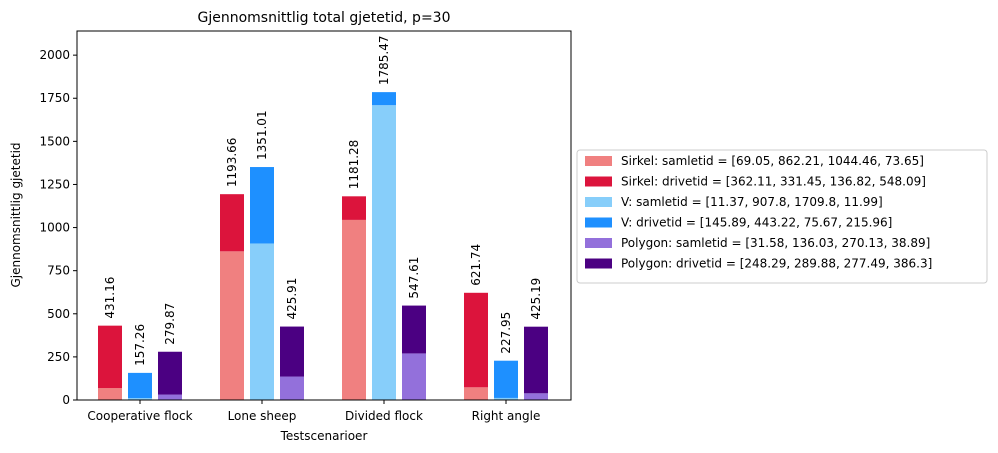 The width and height of the screenshot is (998, 453). What do you see at coordinates (54, 184) in the screenshot?
I see `y-tick-label: 1250` at bounding box center [54, 184].